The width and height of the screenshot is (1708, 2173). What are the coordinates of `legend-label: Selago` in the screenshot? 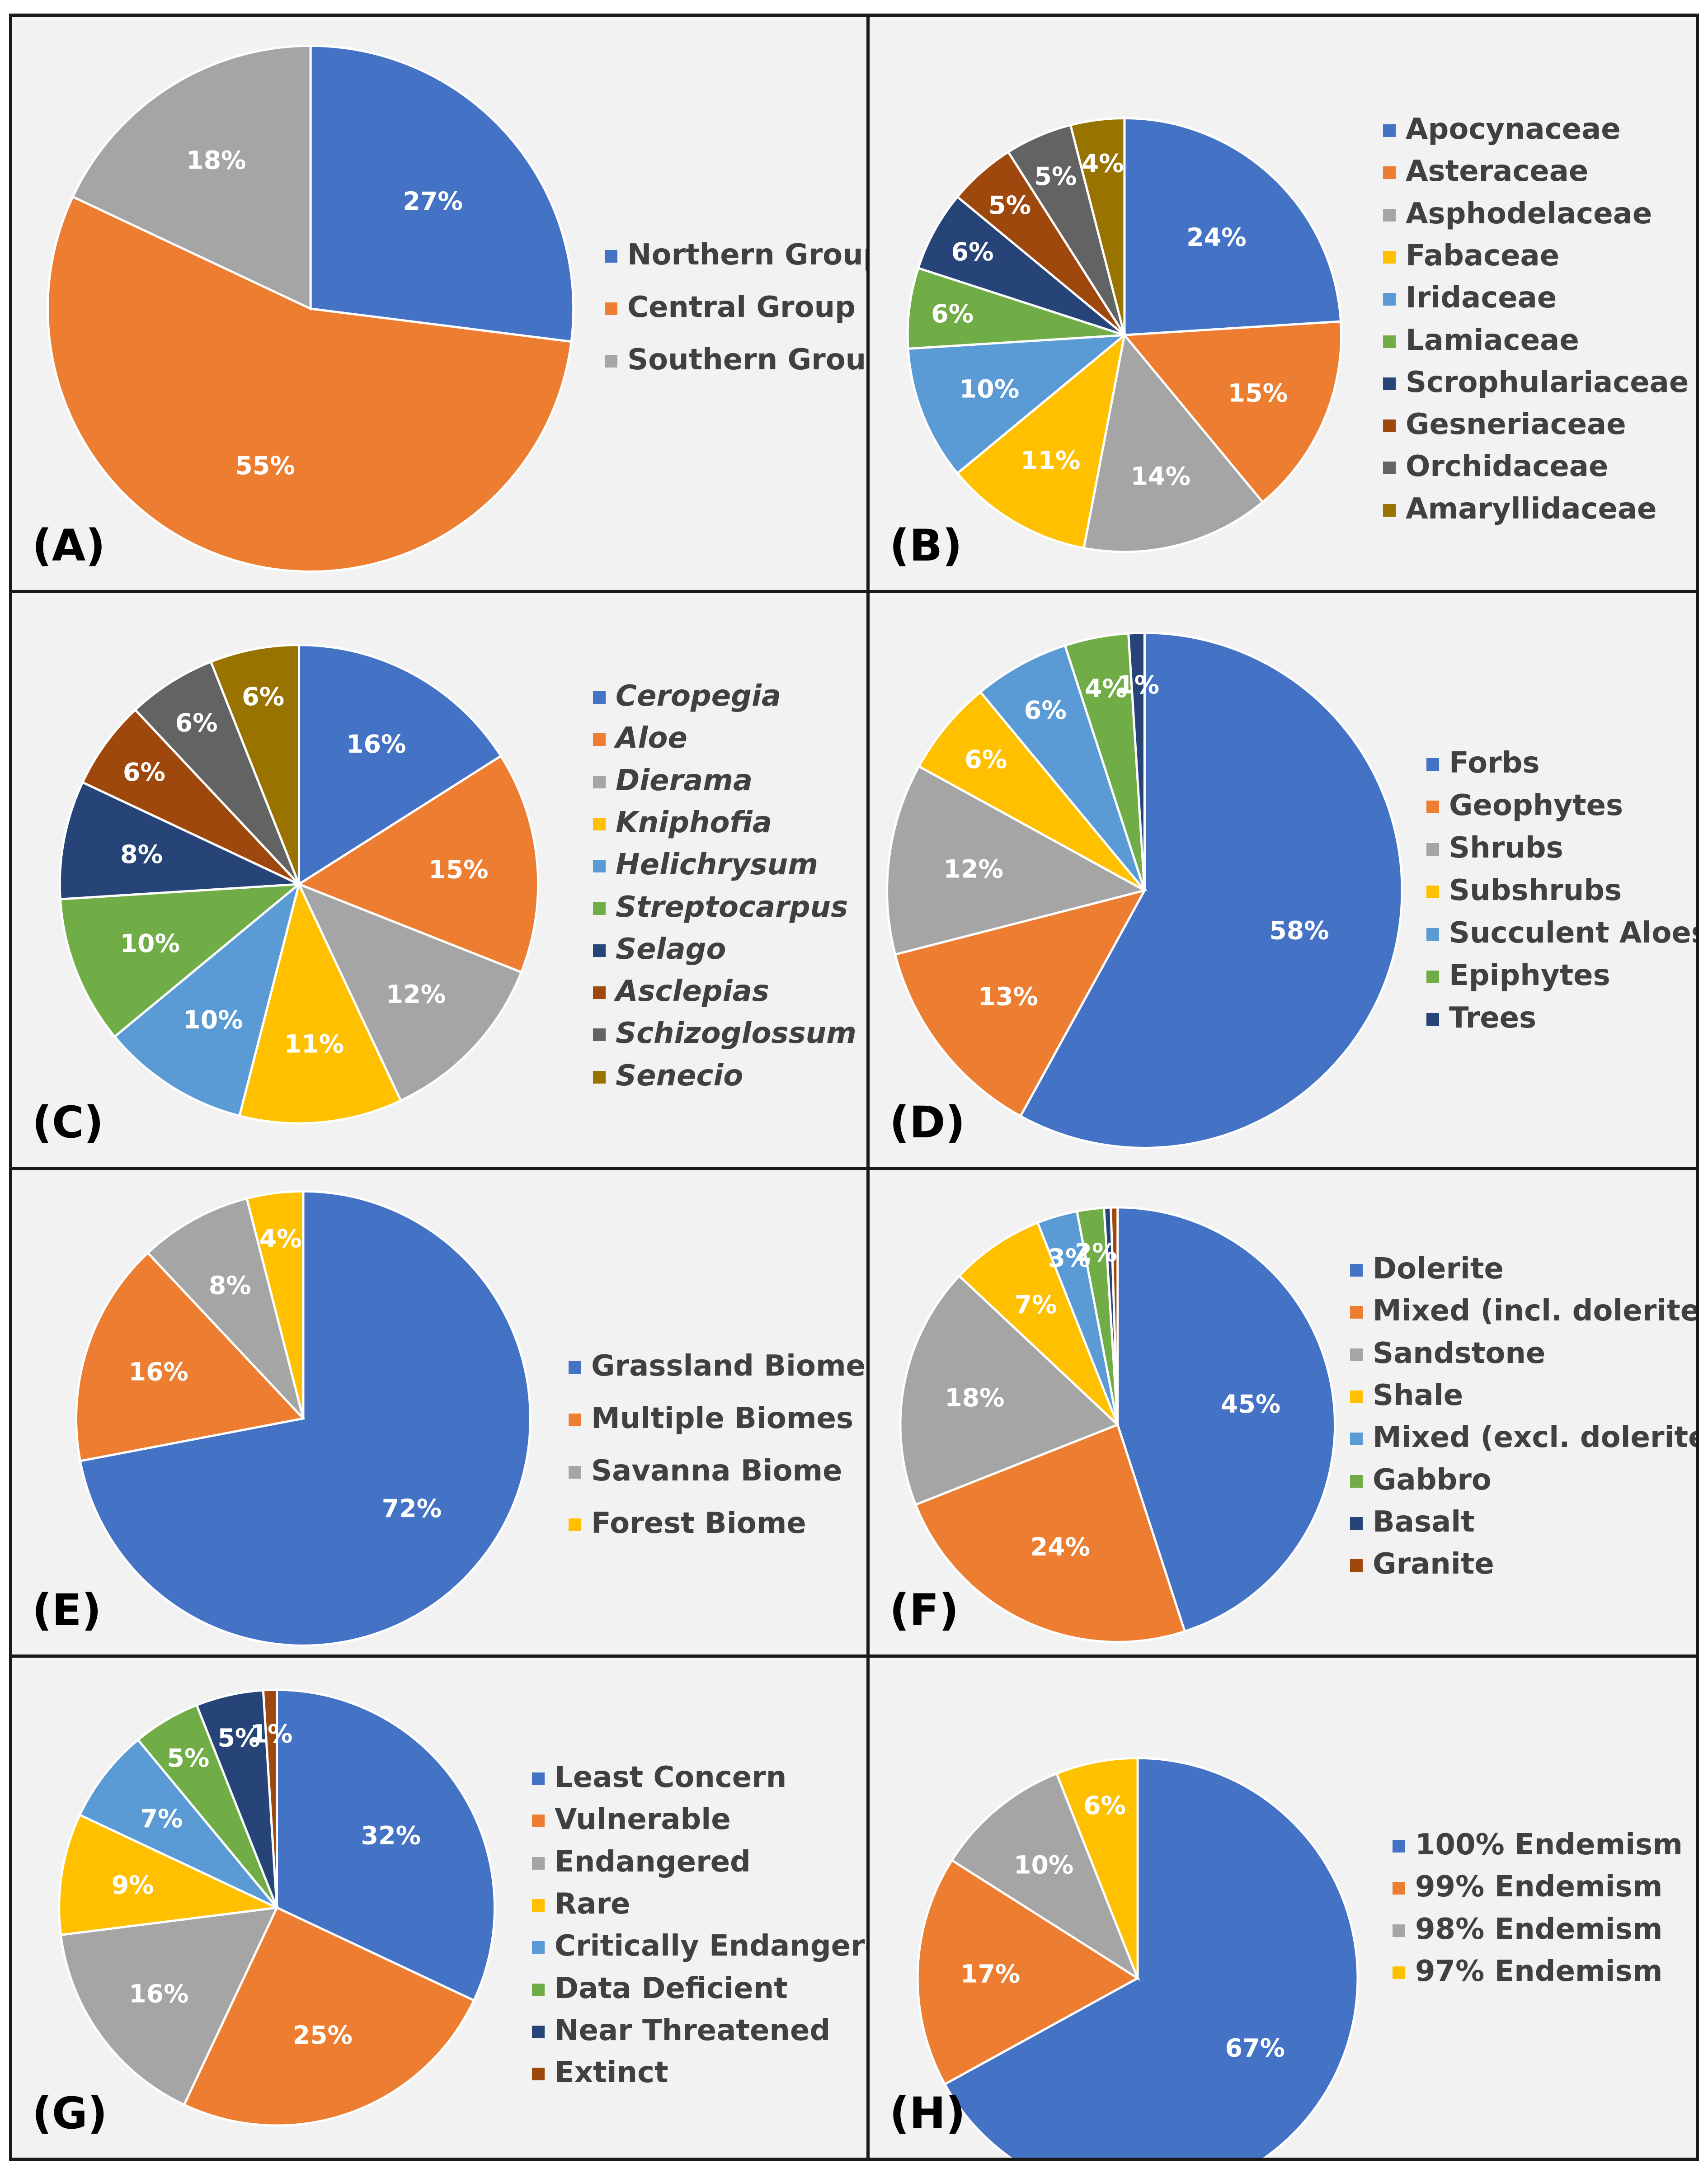 It's located at (671, 949).